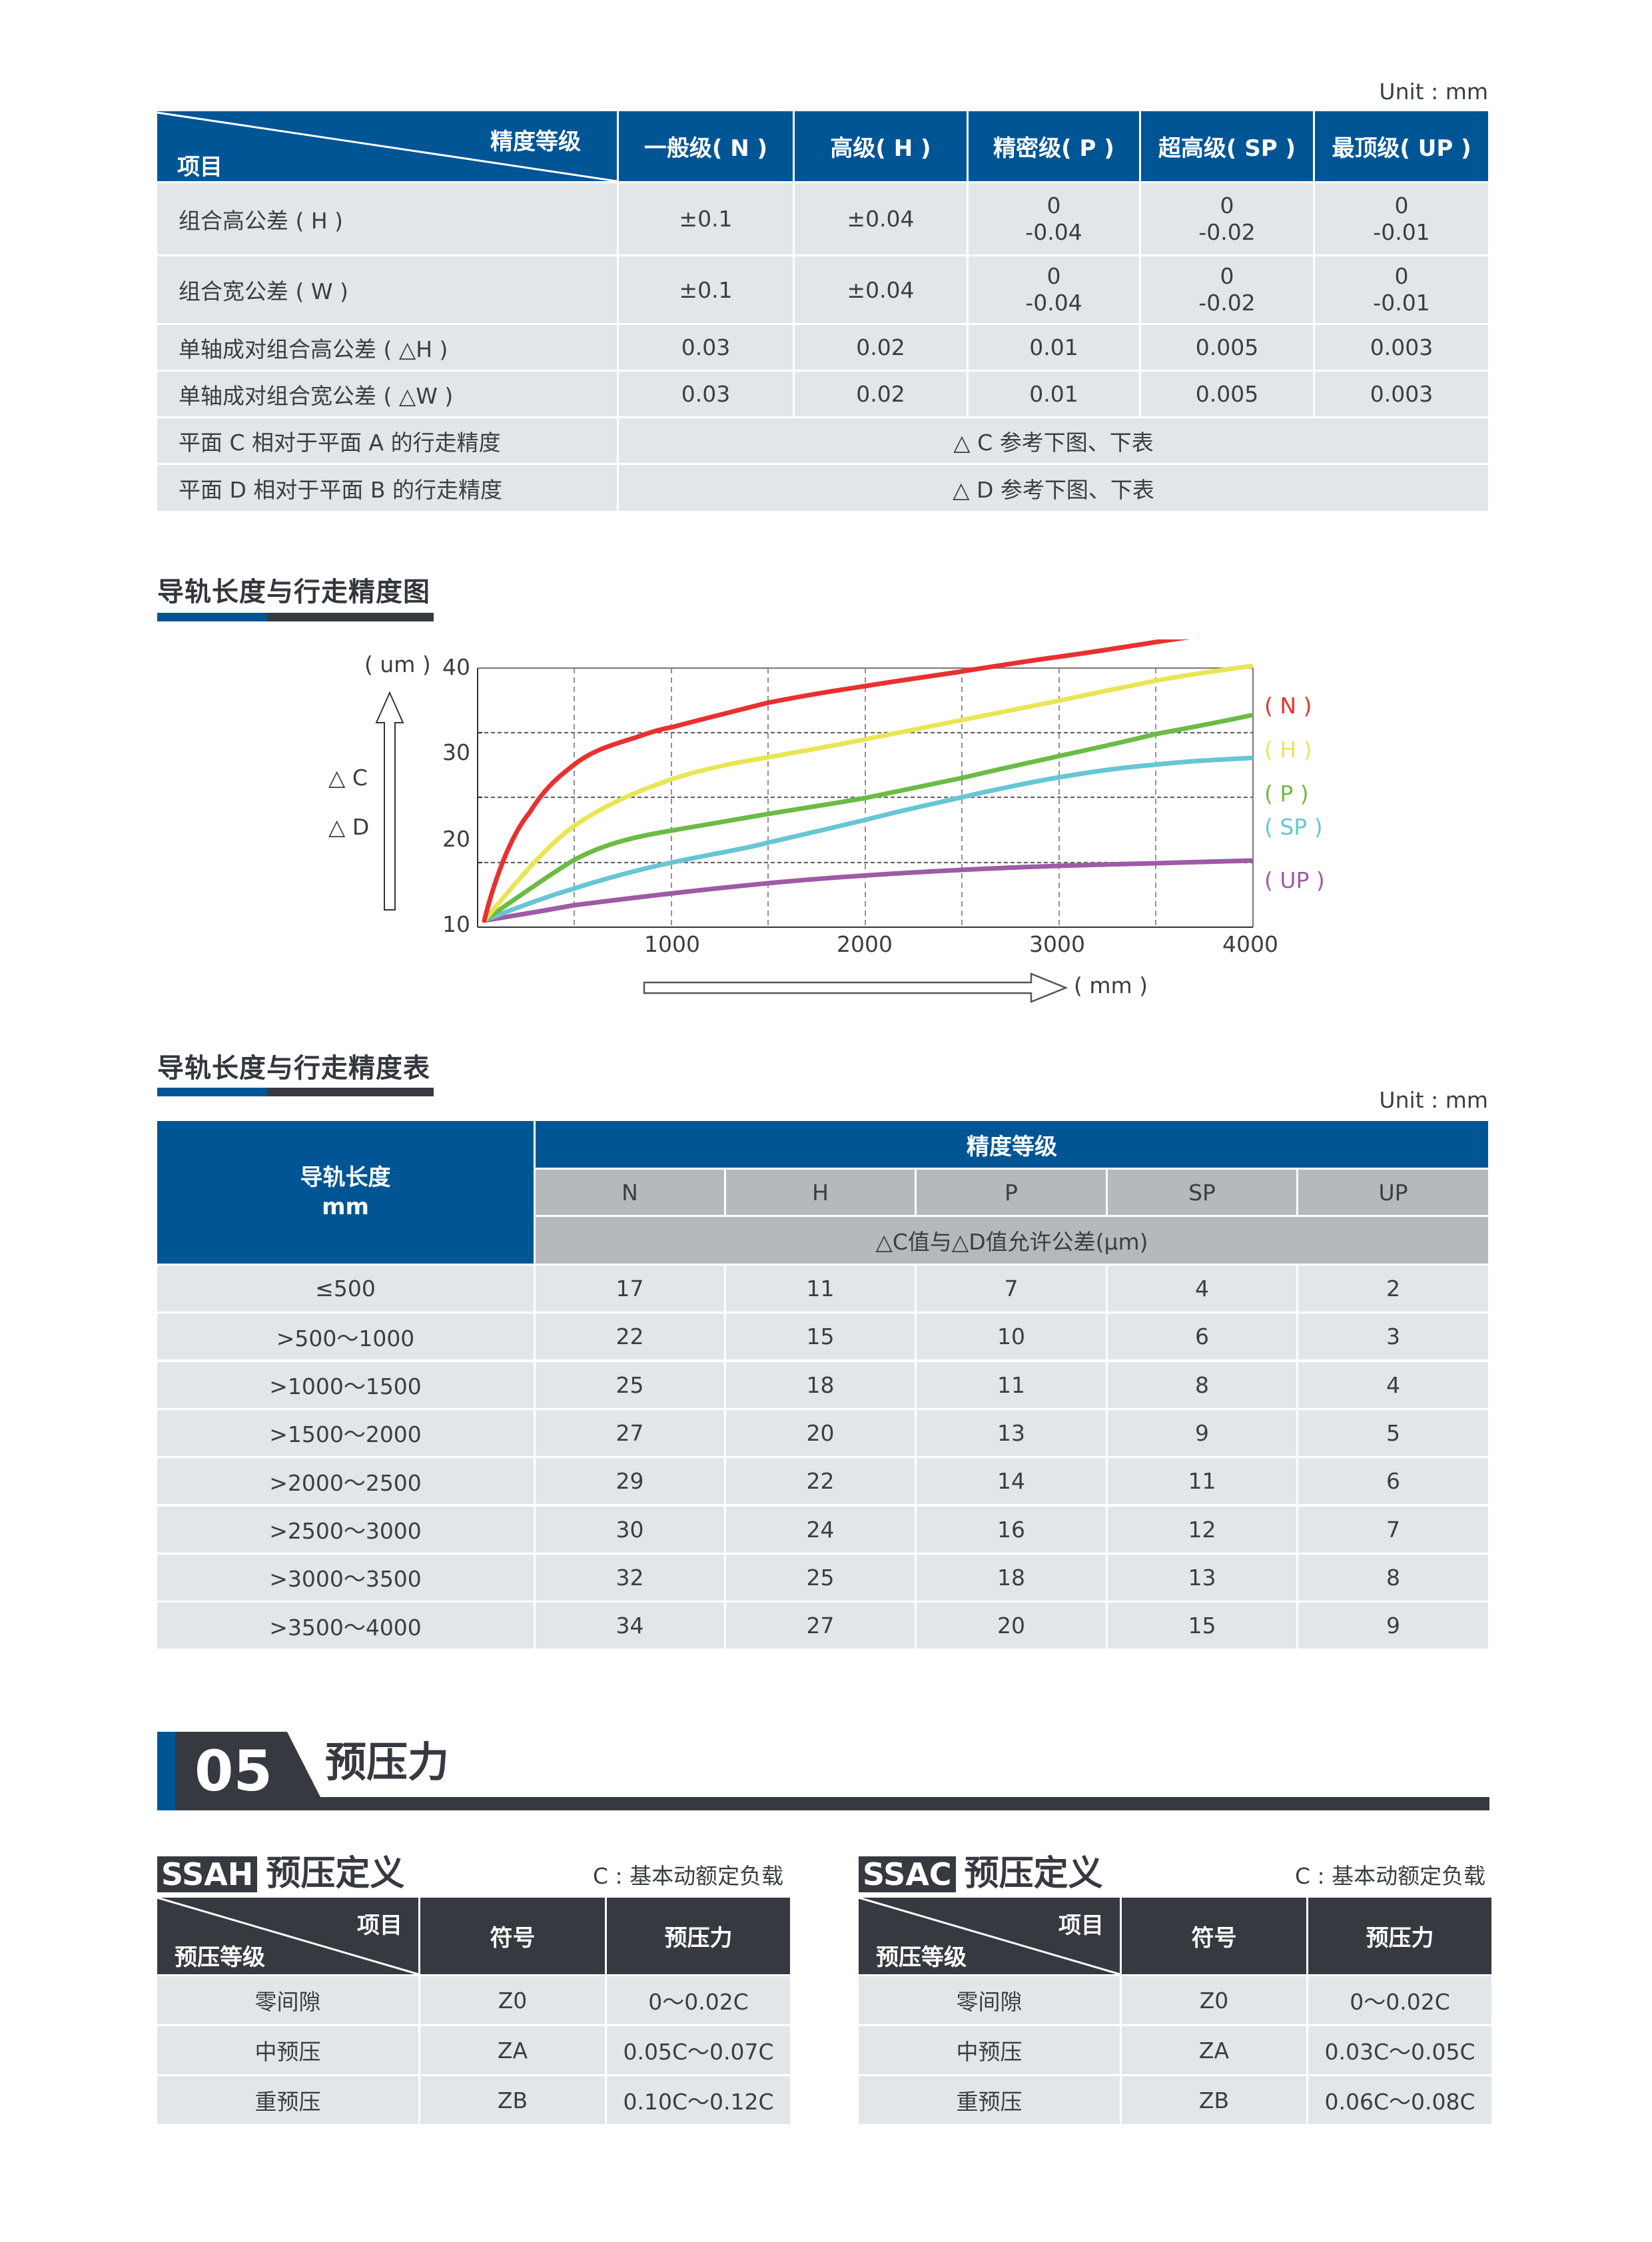 This screenshot has height=2242, width=1652. I want to click on legend-h: ( H ), so click(1288, 750).